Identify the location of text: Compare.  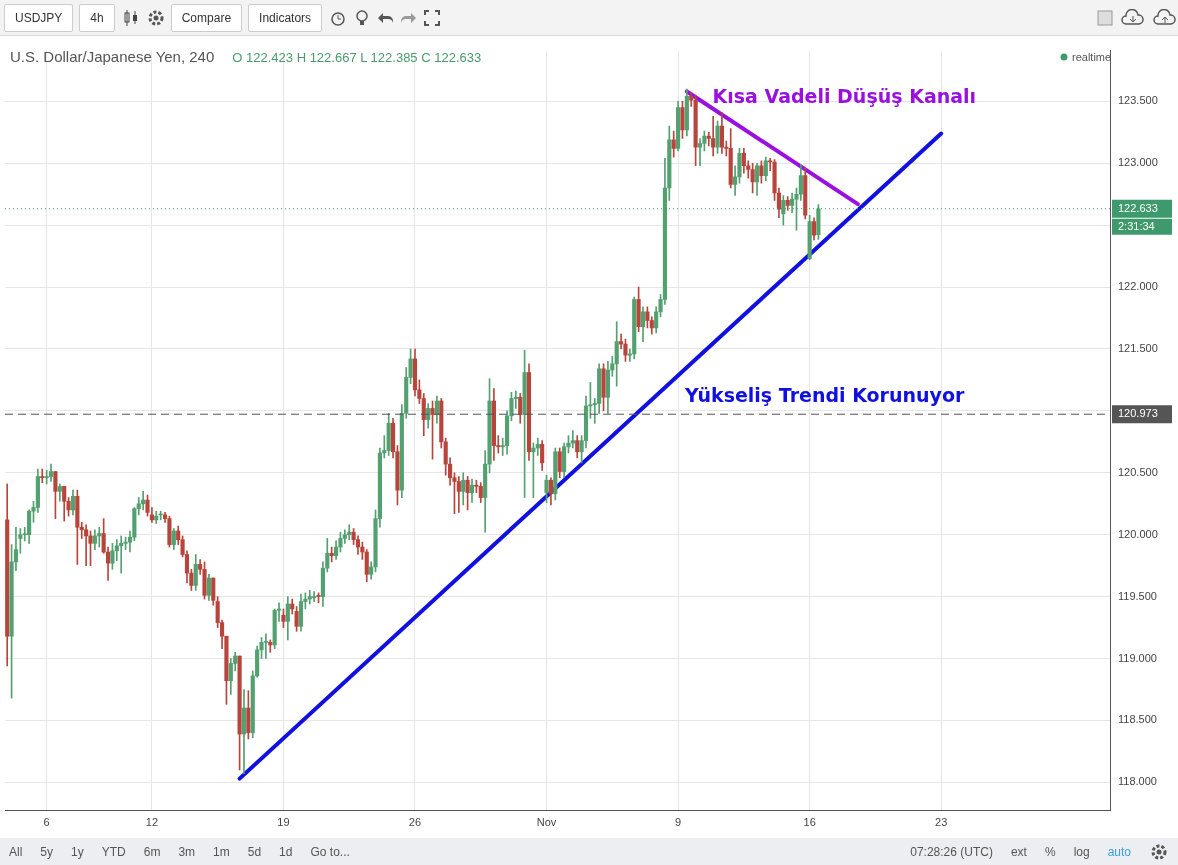
(206, 17).